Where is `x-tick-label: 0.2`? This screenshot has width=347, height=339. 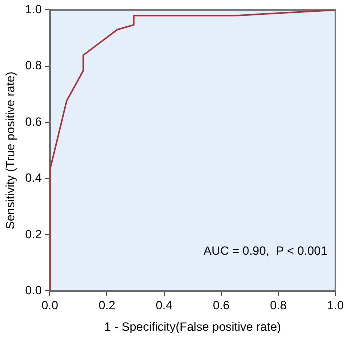
x-tick-label: 0.2 is located at coordinates (107, 305).